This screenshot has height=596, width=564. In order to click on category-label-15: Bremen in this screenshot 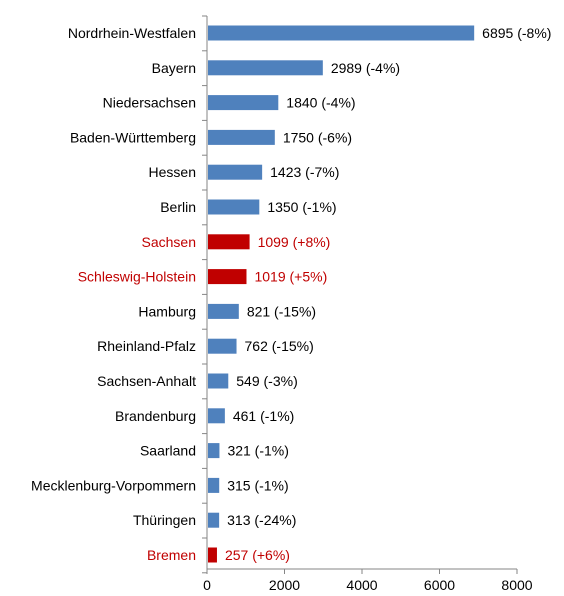, I will do `click(171, 555)`.